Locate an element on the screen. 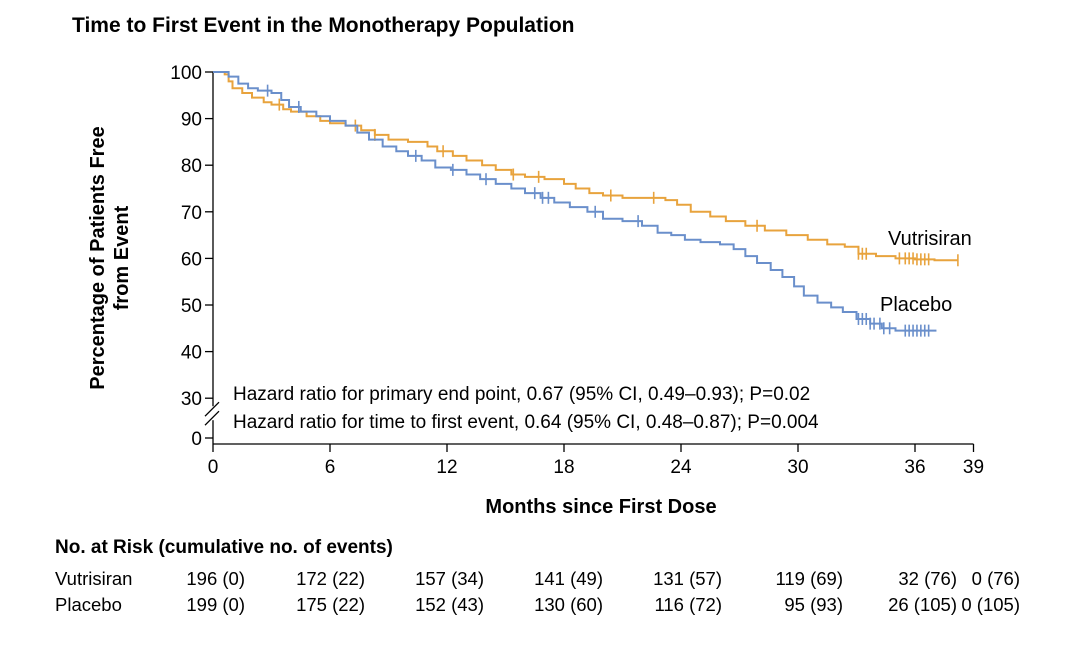 Image resolution: width=1080 pixels, height=649 pixels. risk-table-cell: 141 (49) is located at coordinates (568, 578).